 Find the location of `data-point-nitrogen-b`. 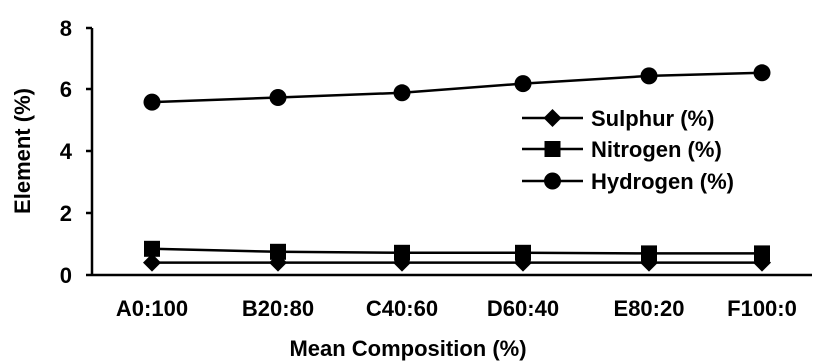

data-point-nitrogen-b is located at coordinates (278, 251).